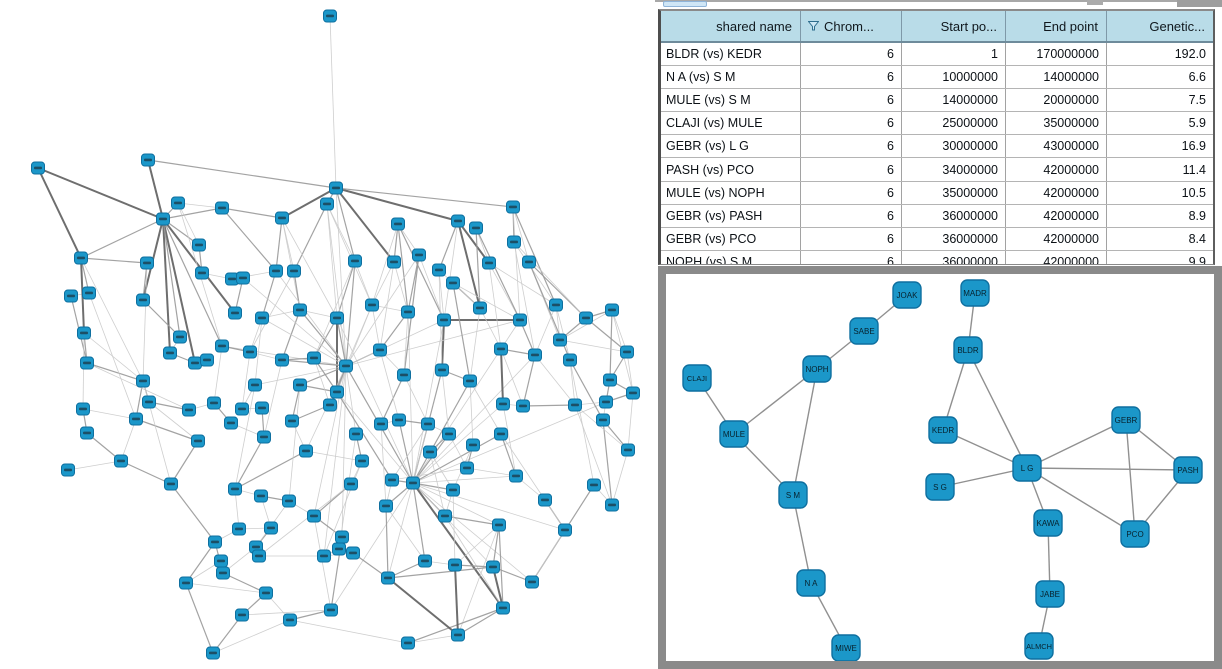  Describe the element at coordinates (802, 539) in the screenshot. I see `edge-s-m-n-a` at that location.